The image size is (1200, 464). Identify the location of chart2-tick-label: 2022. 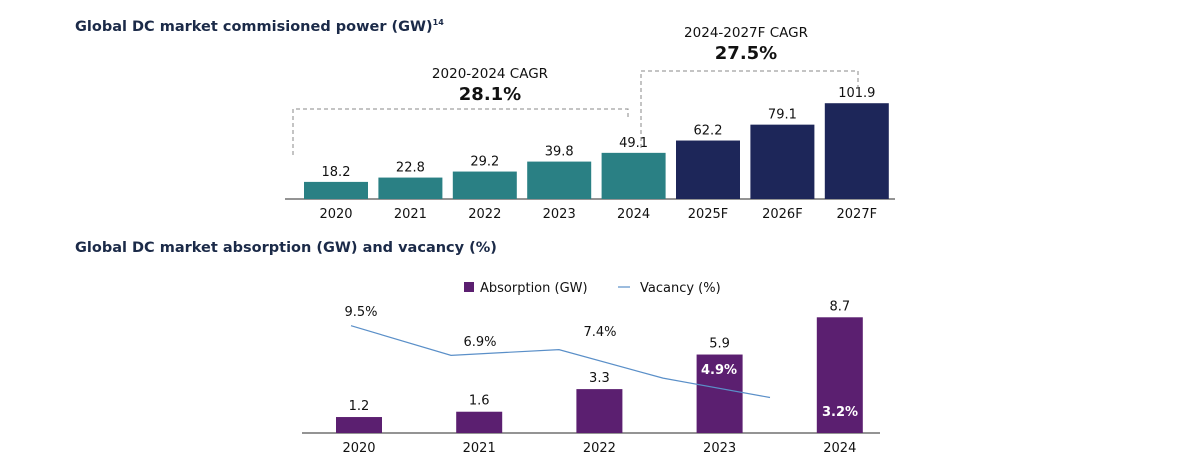
(599, 448).